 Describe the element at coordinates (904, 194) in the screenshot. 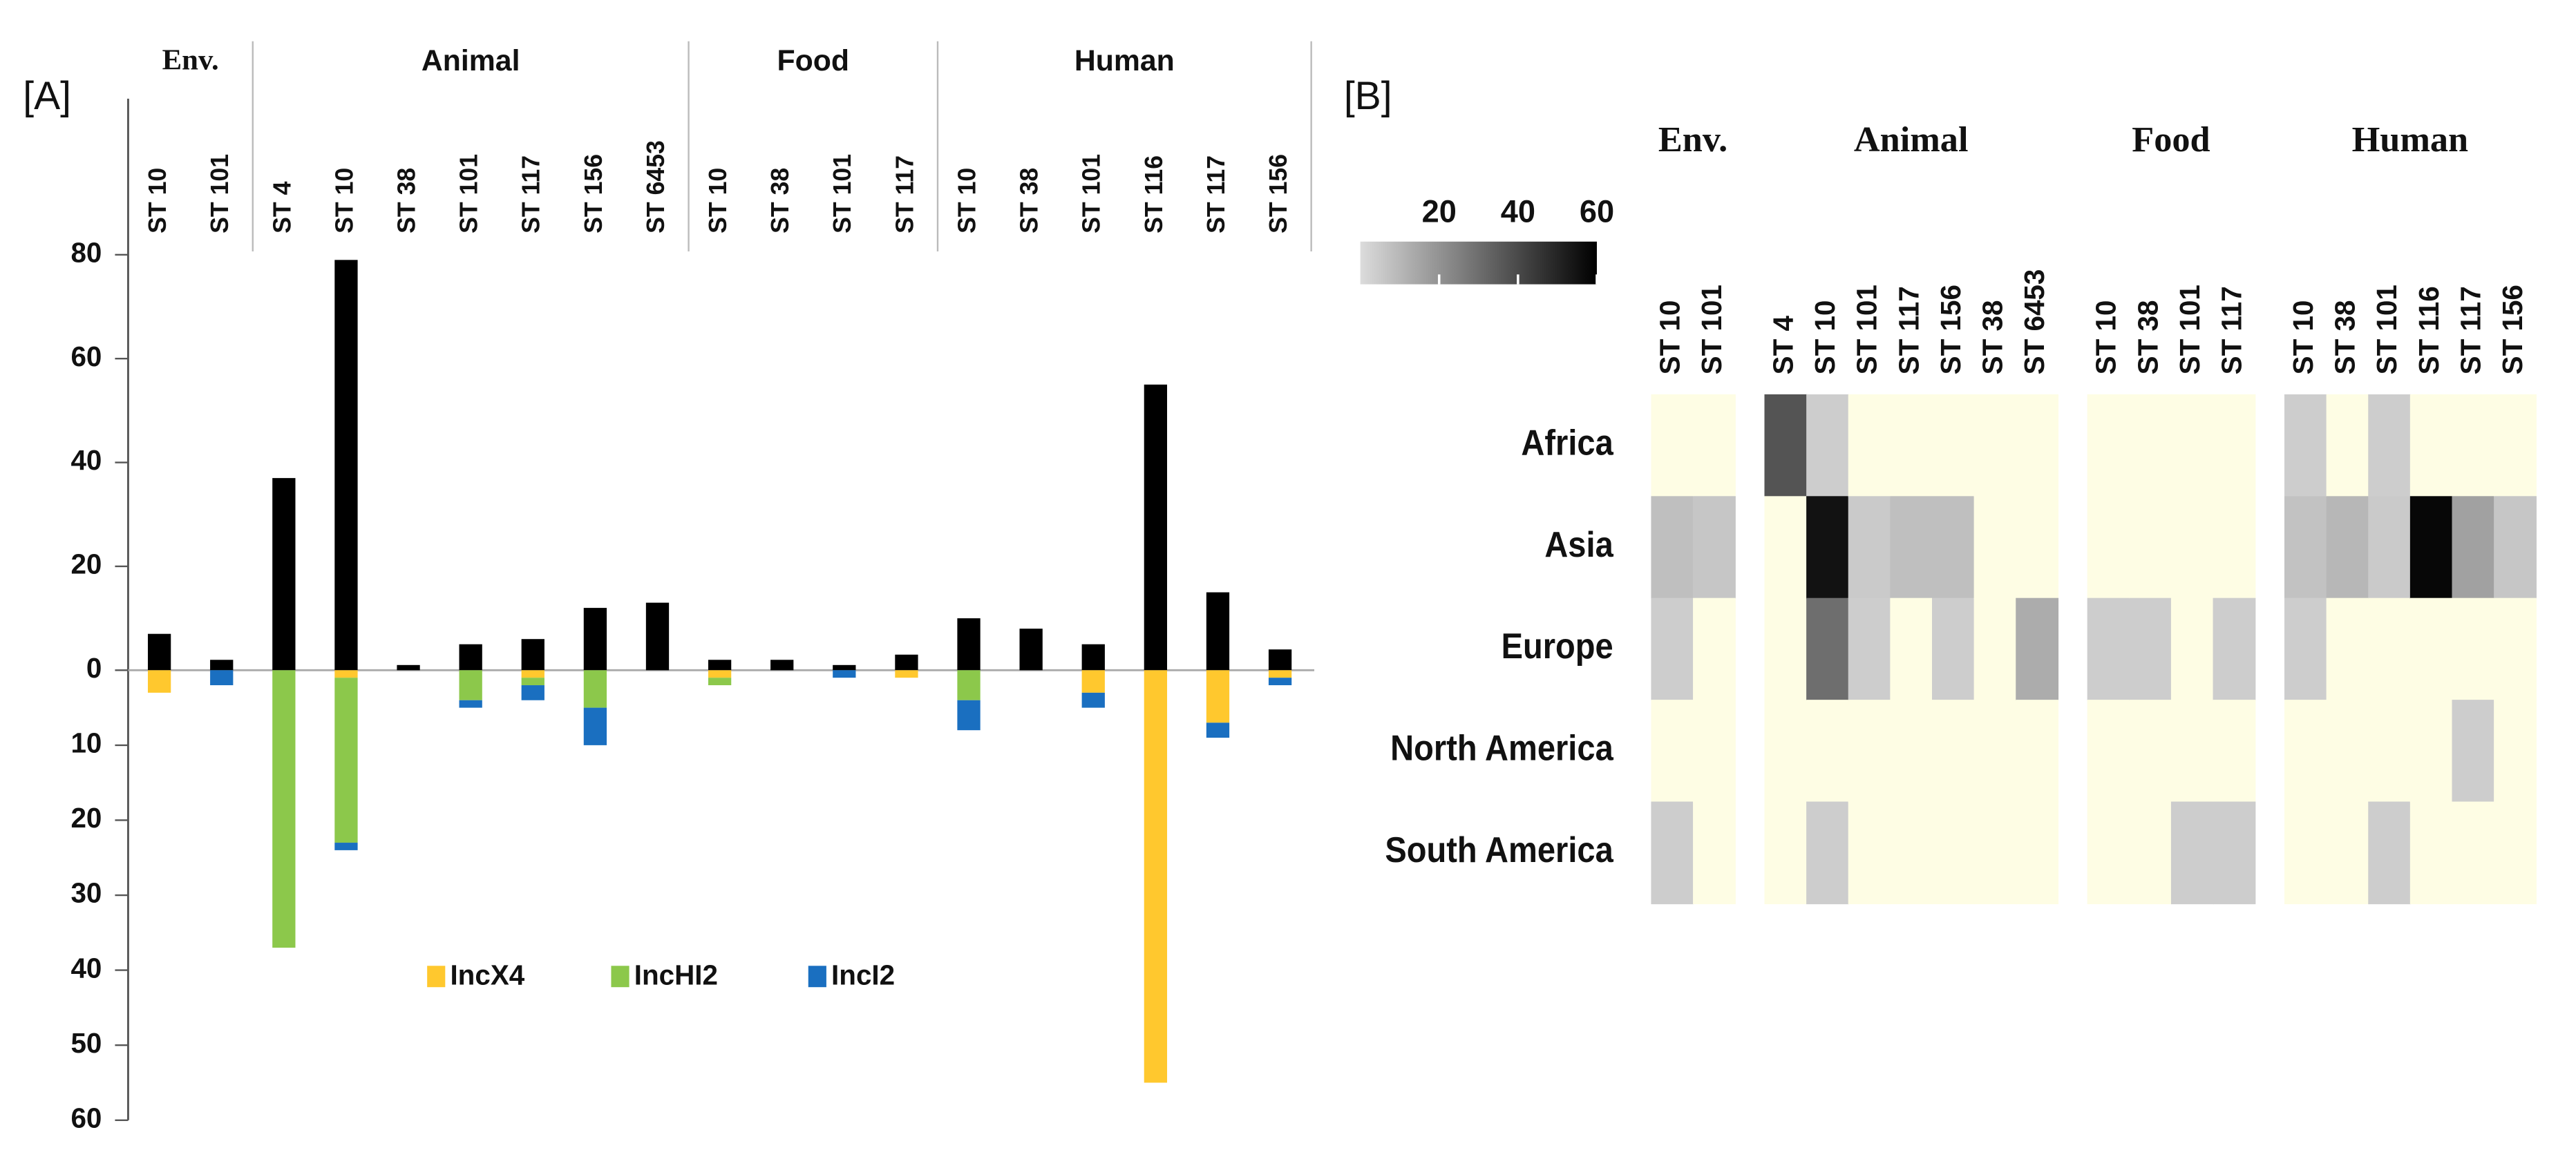

I see `x-tick-label: ST 117` at that location.